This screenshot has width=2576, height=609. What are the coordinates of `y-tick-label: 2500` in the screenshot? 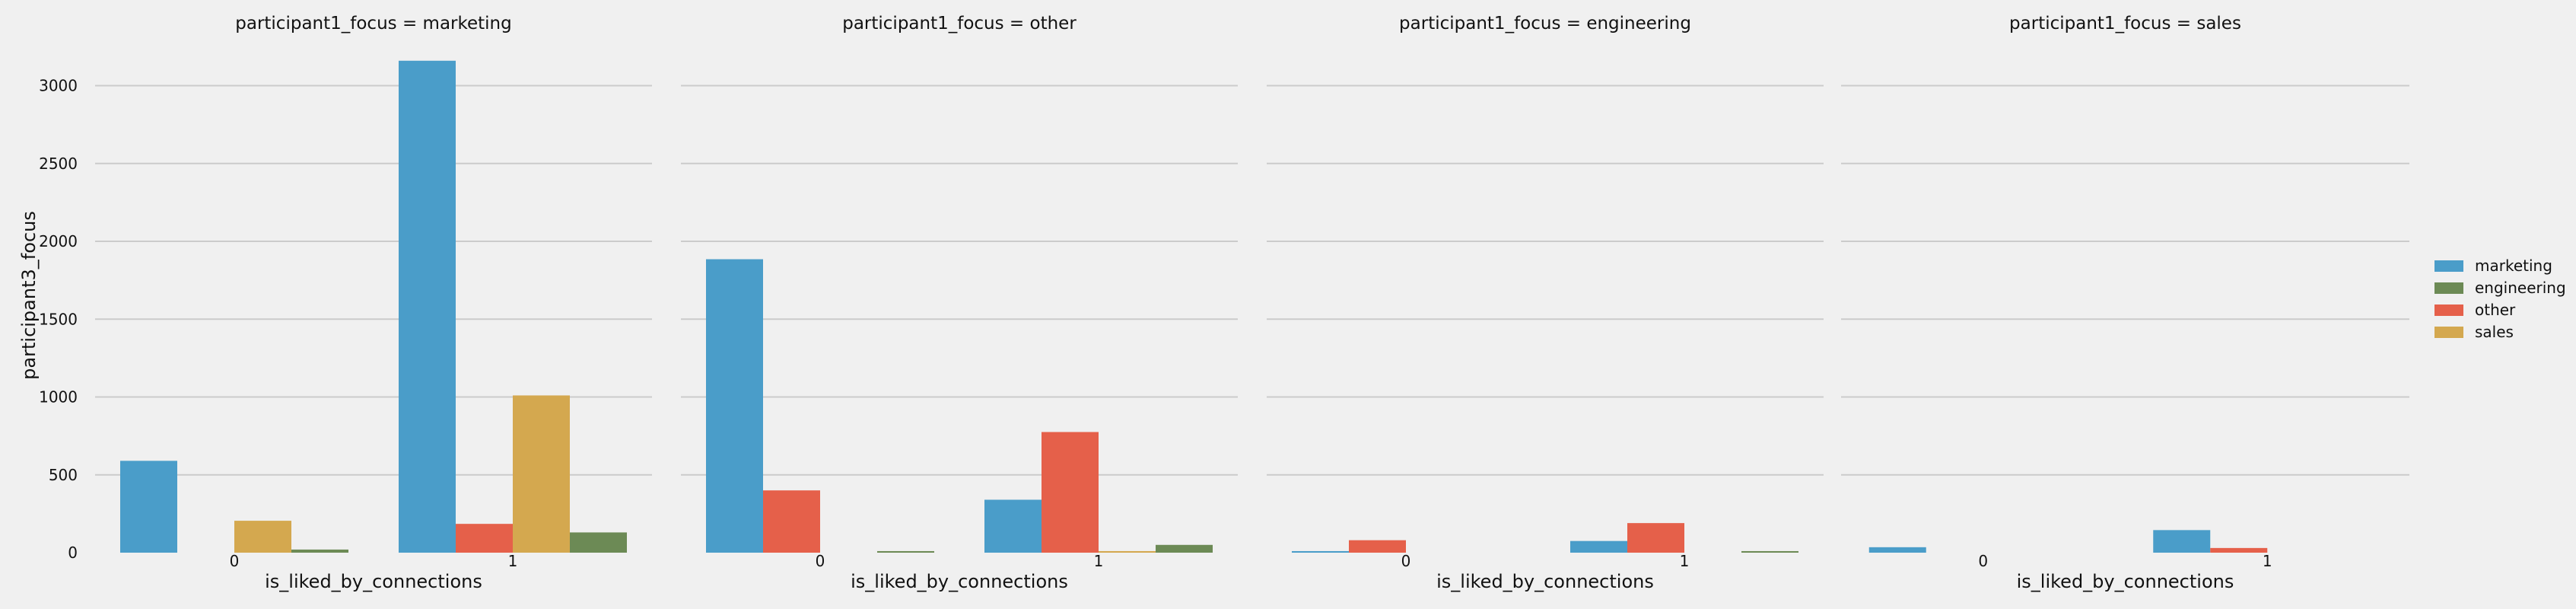 It's located at (59, 164).